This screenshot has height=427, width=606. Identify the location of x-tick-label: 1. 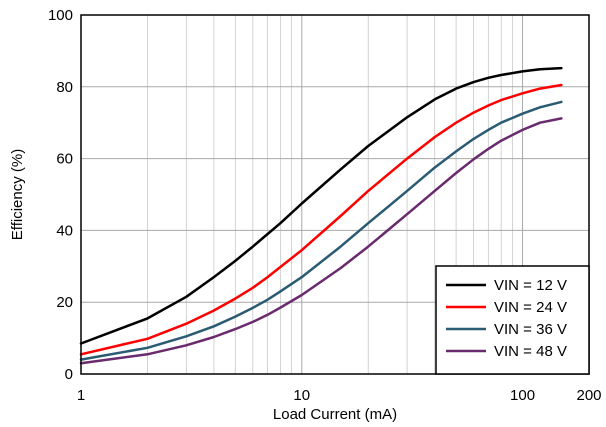
(81, 395).